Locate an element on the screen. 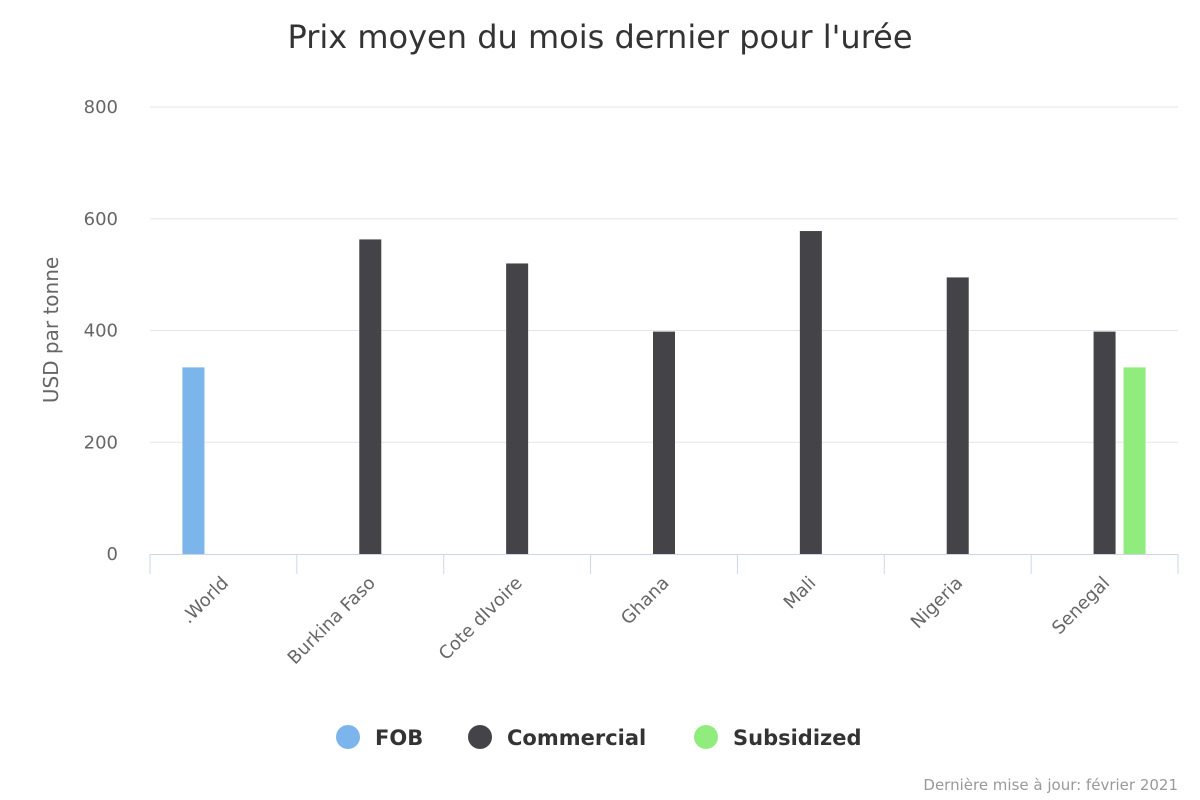 The height and width of the screenshot is (800, 1200). y-tick-label: 800 is located at coordinates (101, 107).